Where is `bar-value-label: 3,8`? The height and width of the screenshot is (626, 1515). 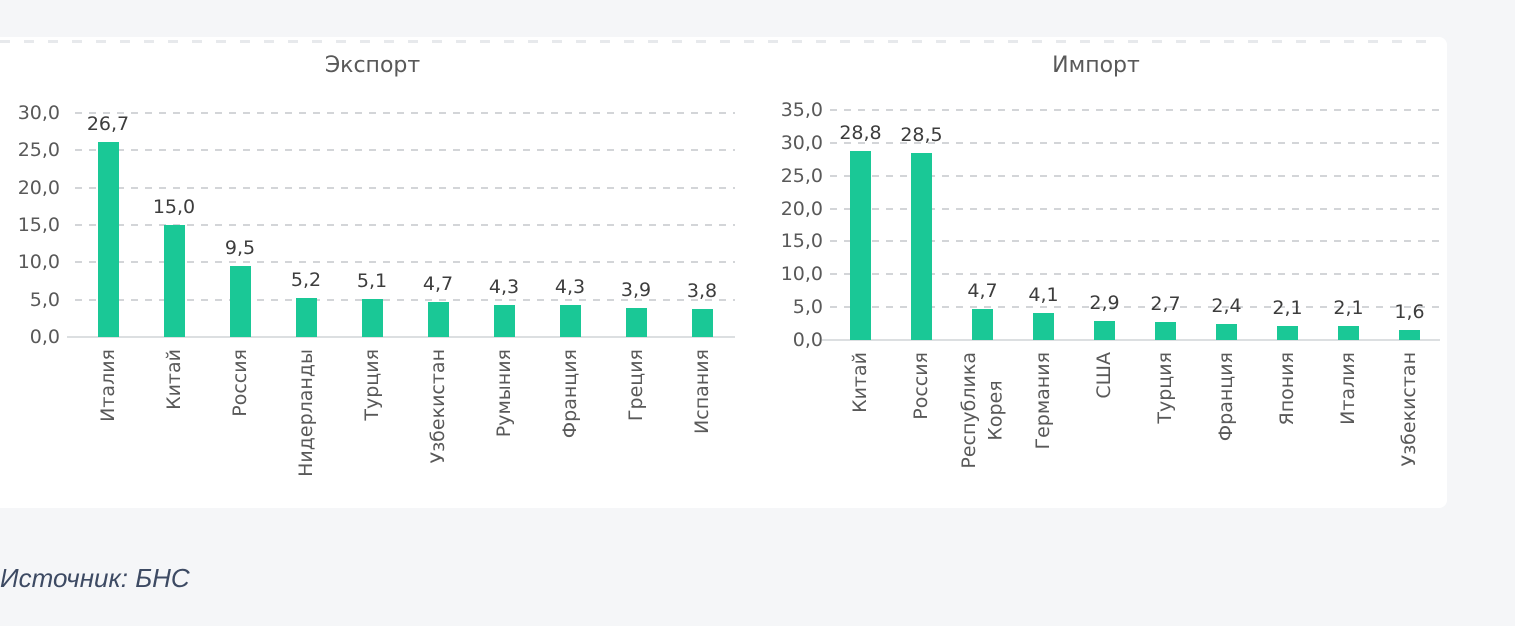 bar-value-label: 3,8 is located at coordinates (702, 290).